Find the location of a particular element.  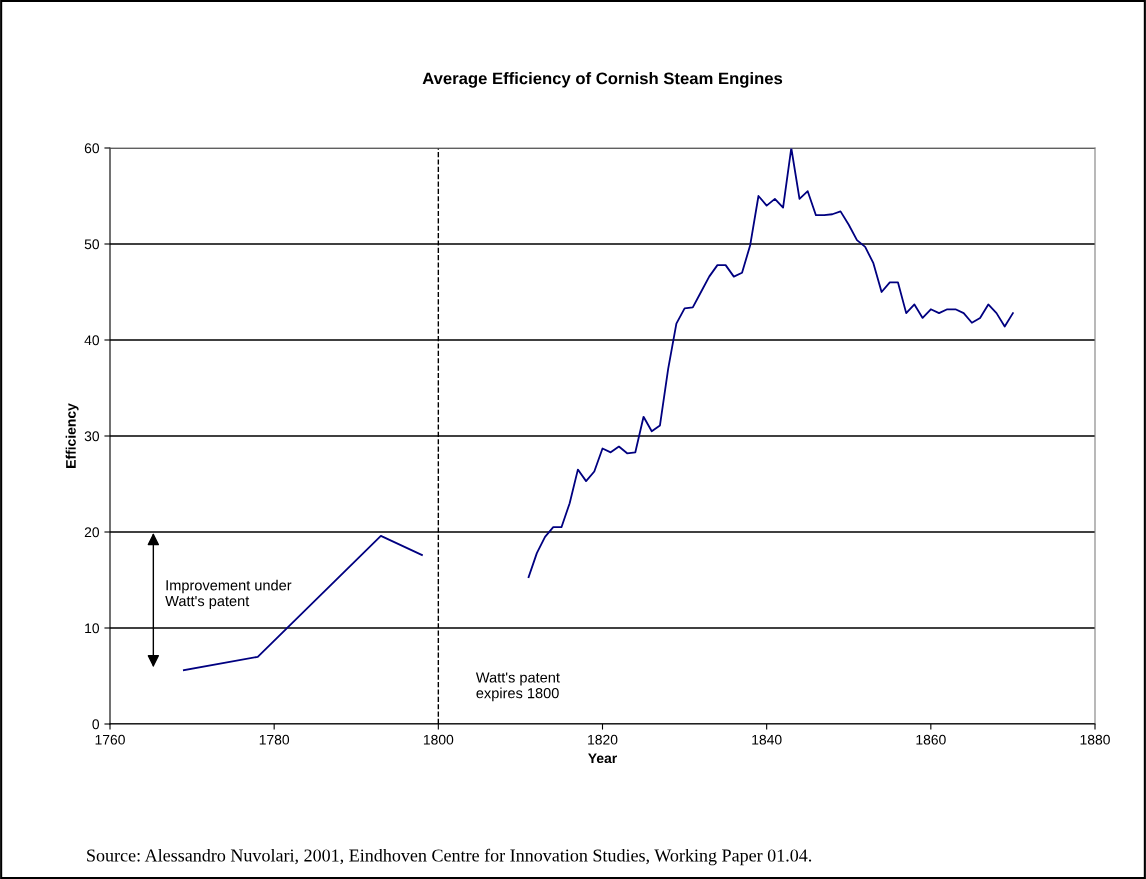

y-tick-label: 0 is located at coordinates (96, 724).